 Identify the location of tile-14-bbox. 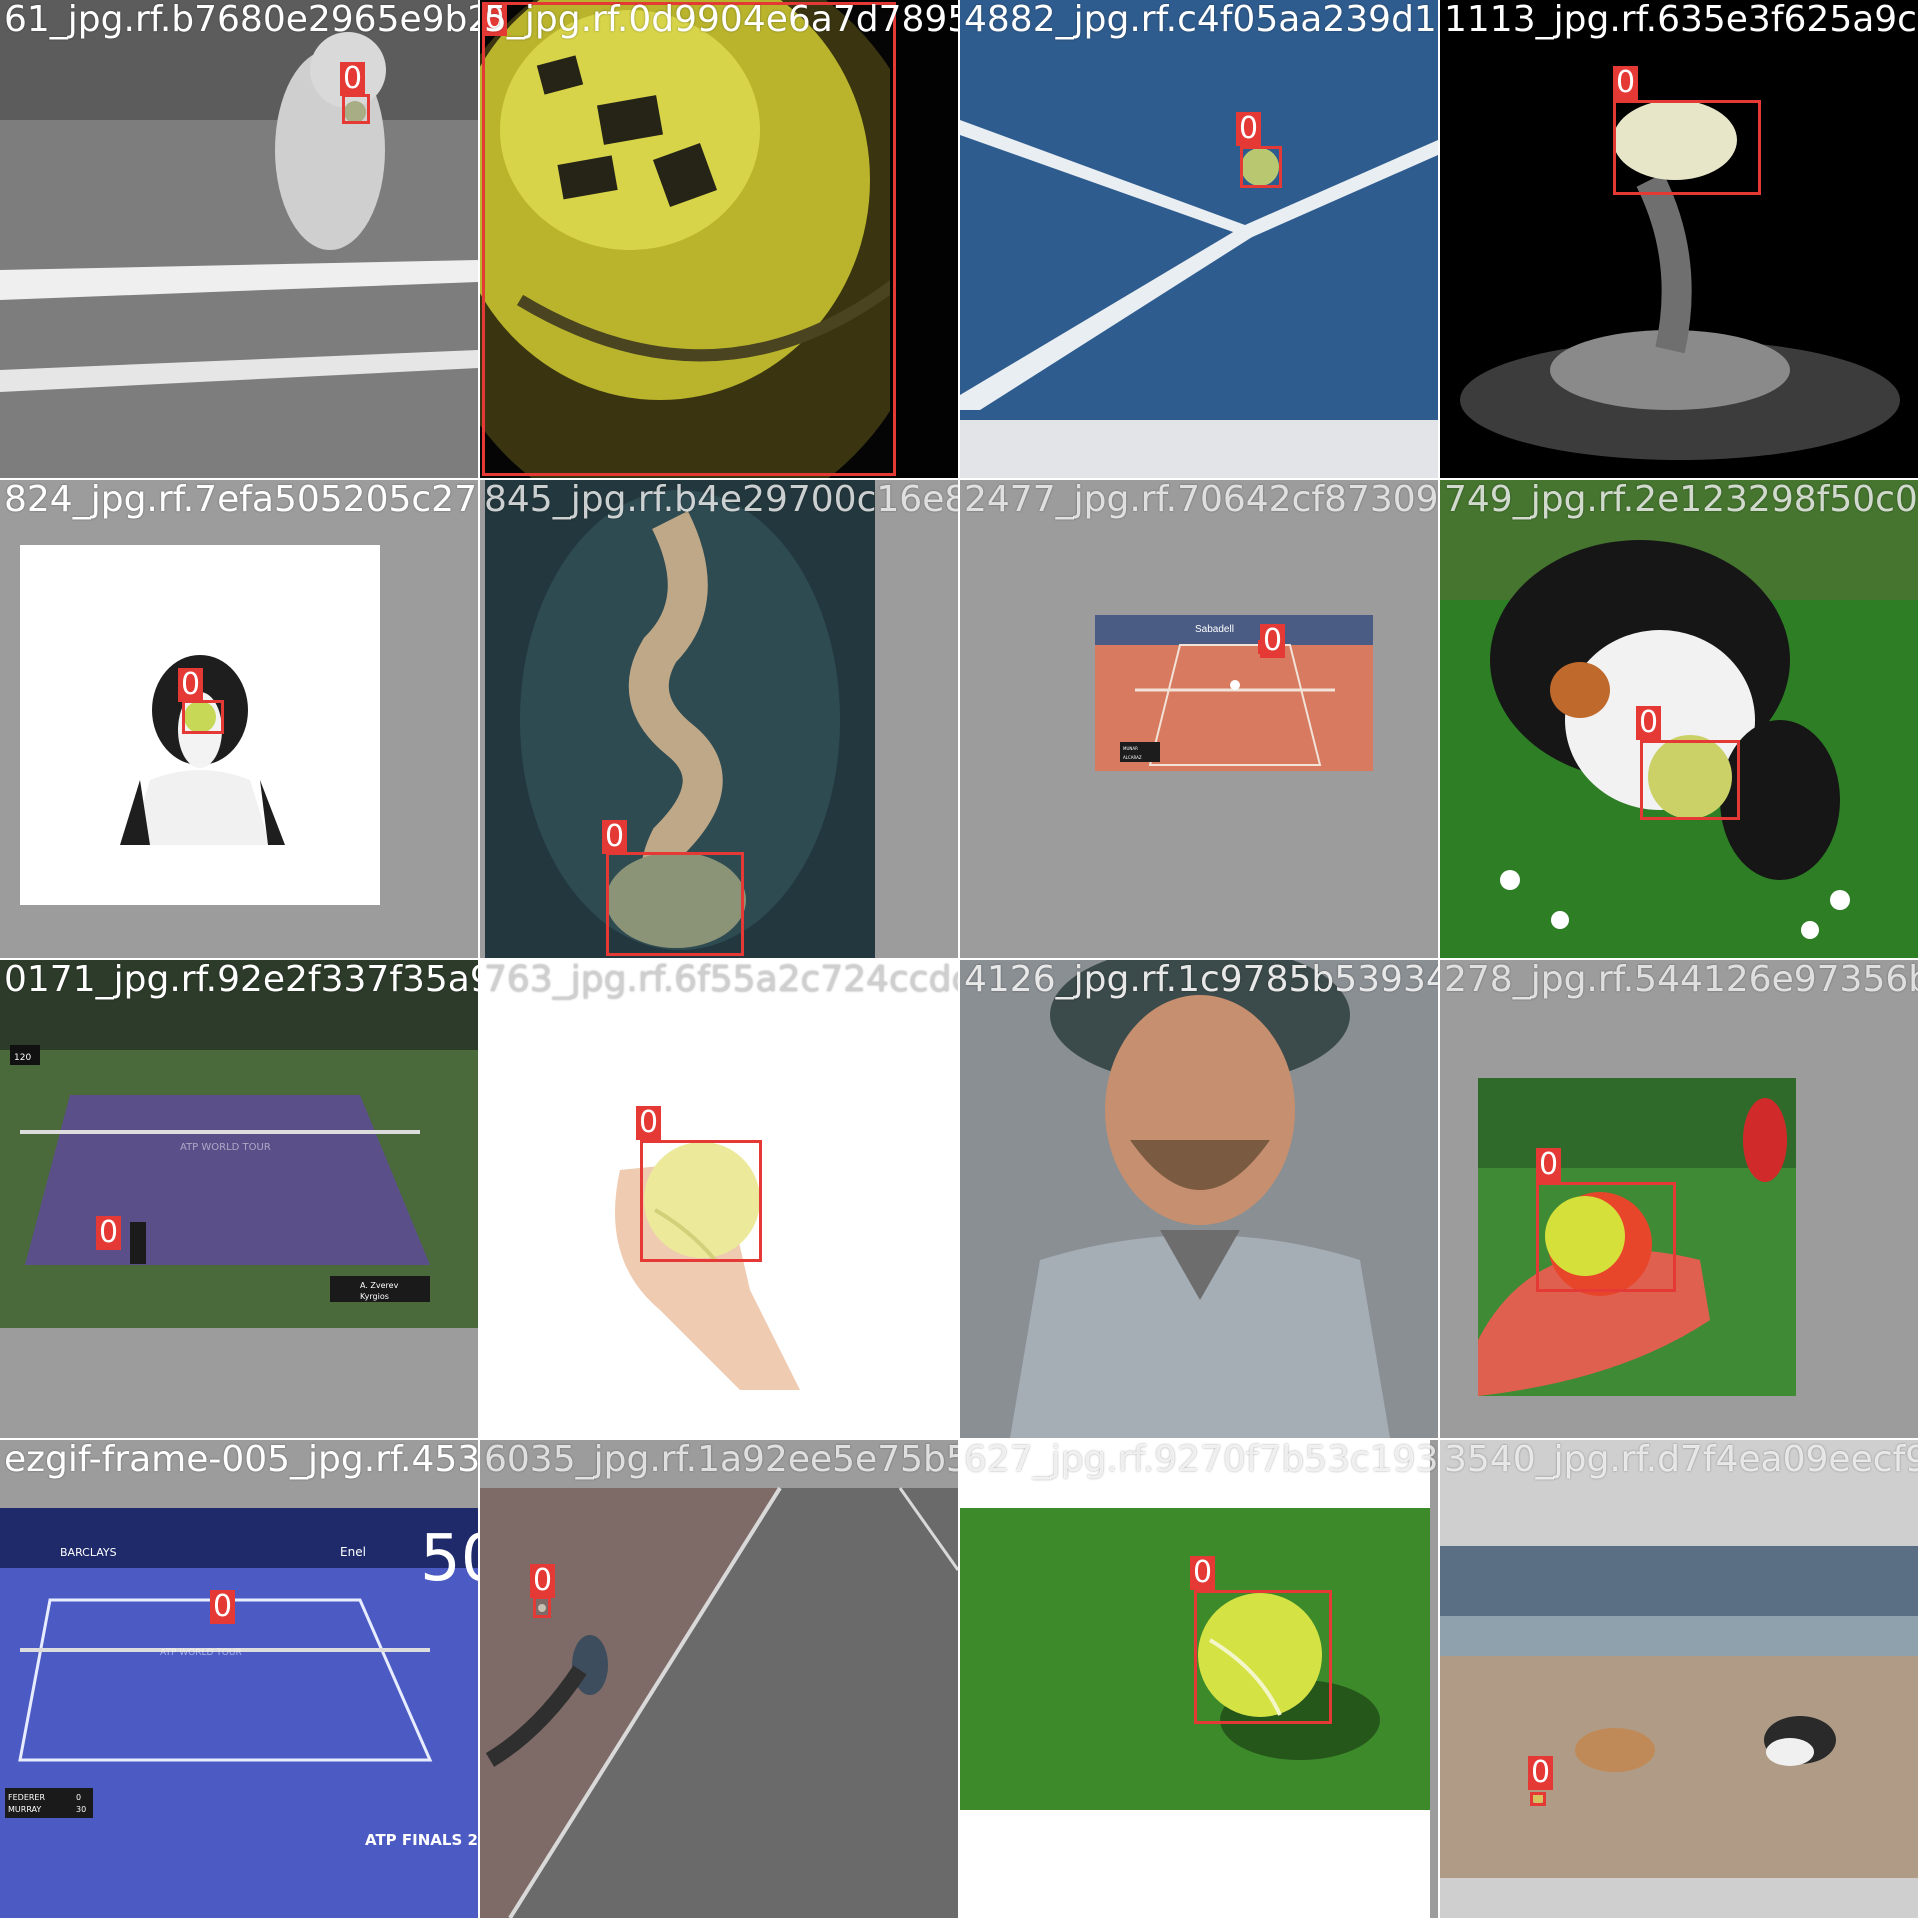
(542, 1607).